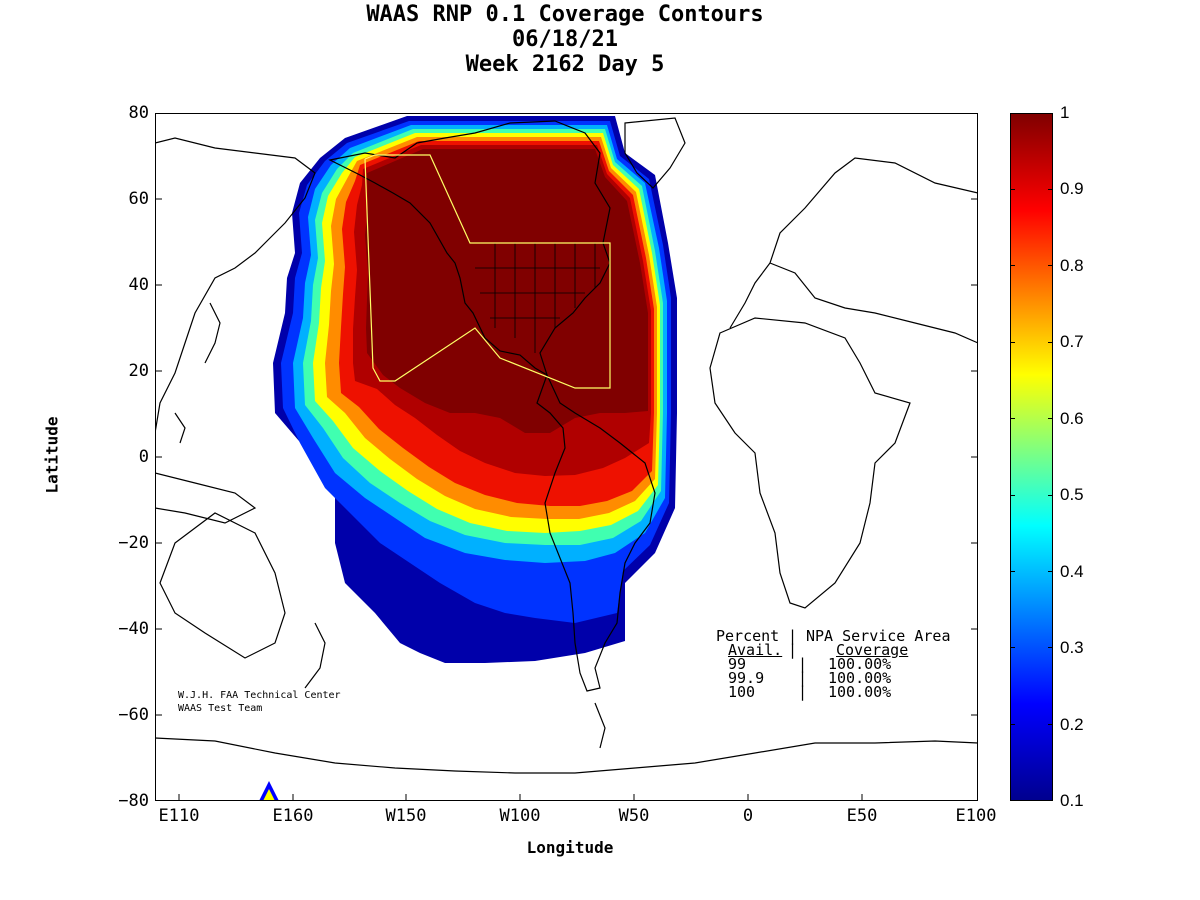  I want to click on credit-line-2: WAAS Test Team, so click(220, 708).